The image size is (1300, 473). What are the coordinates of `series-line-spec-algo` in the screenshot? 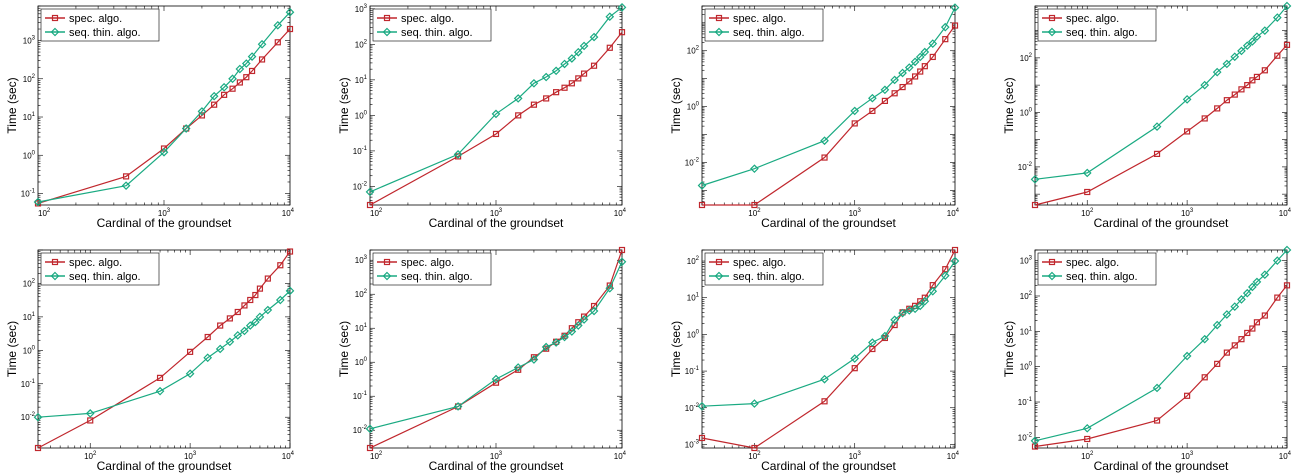 It's located at (828, 349).